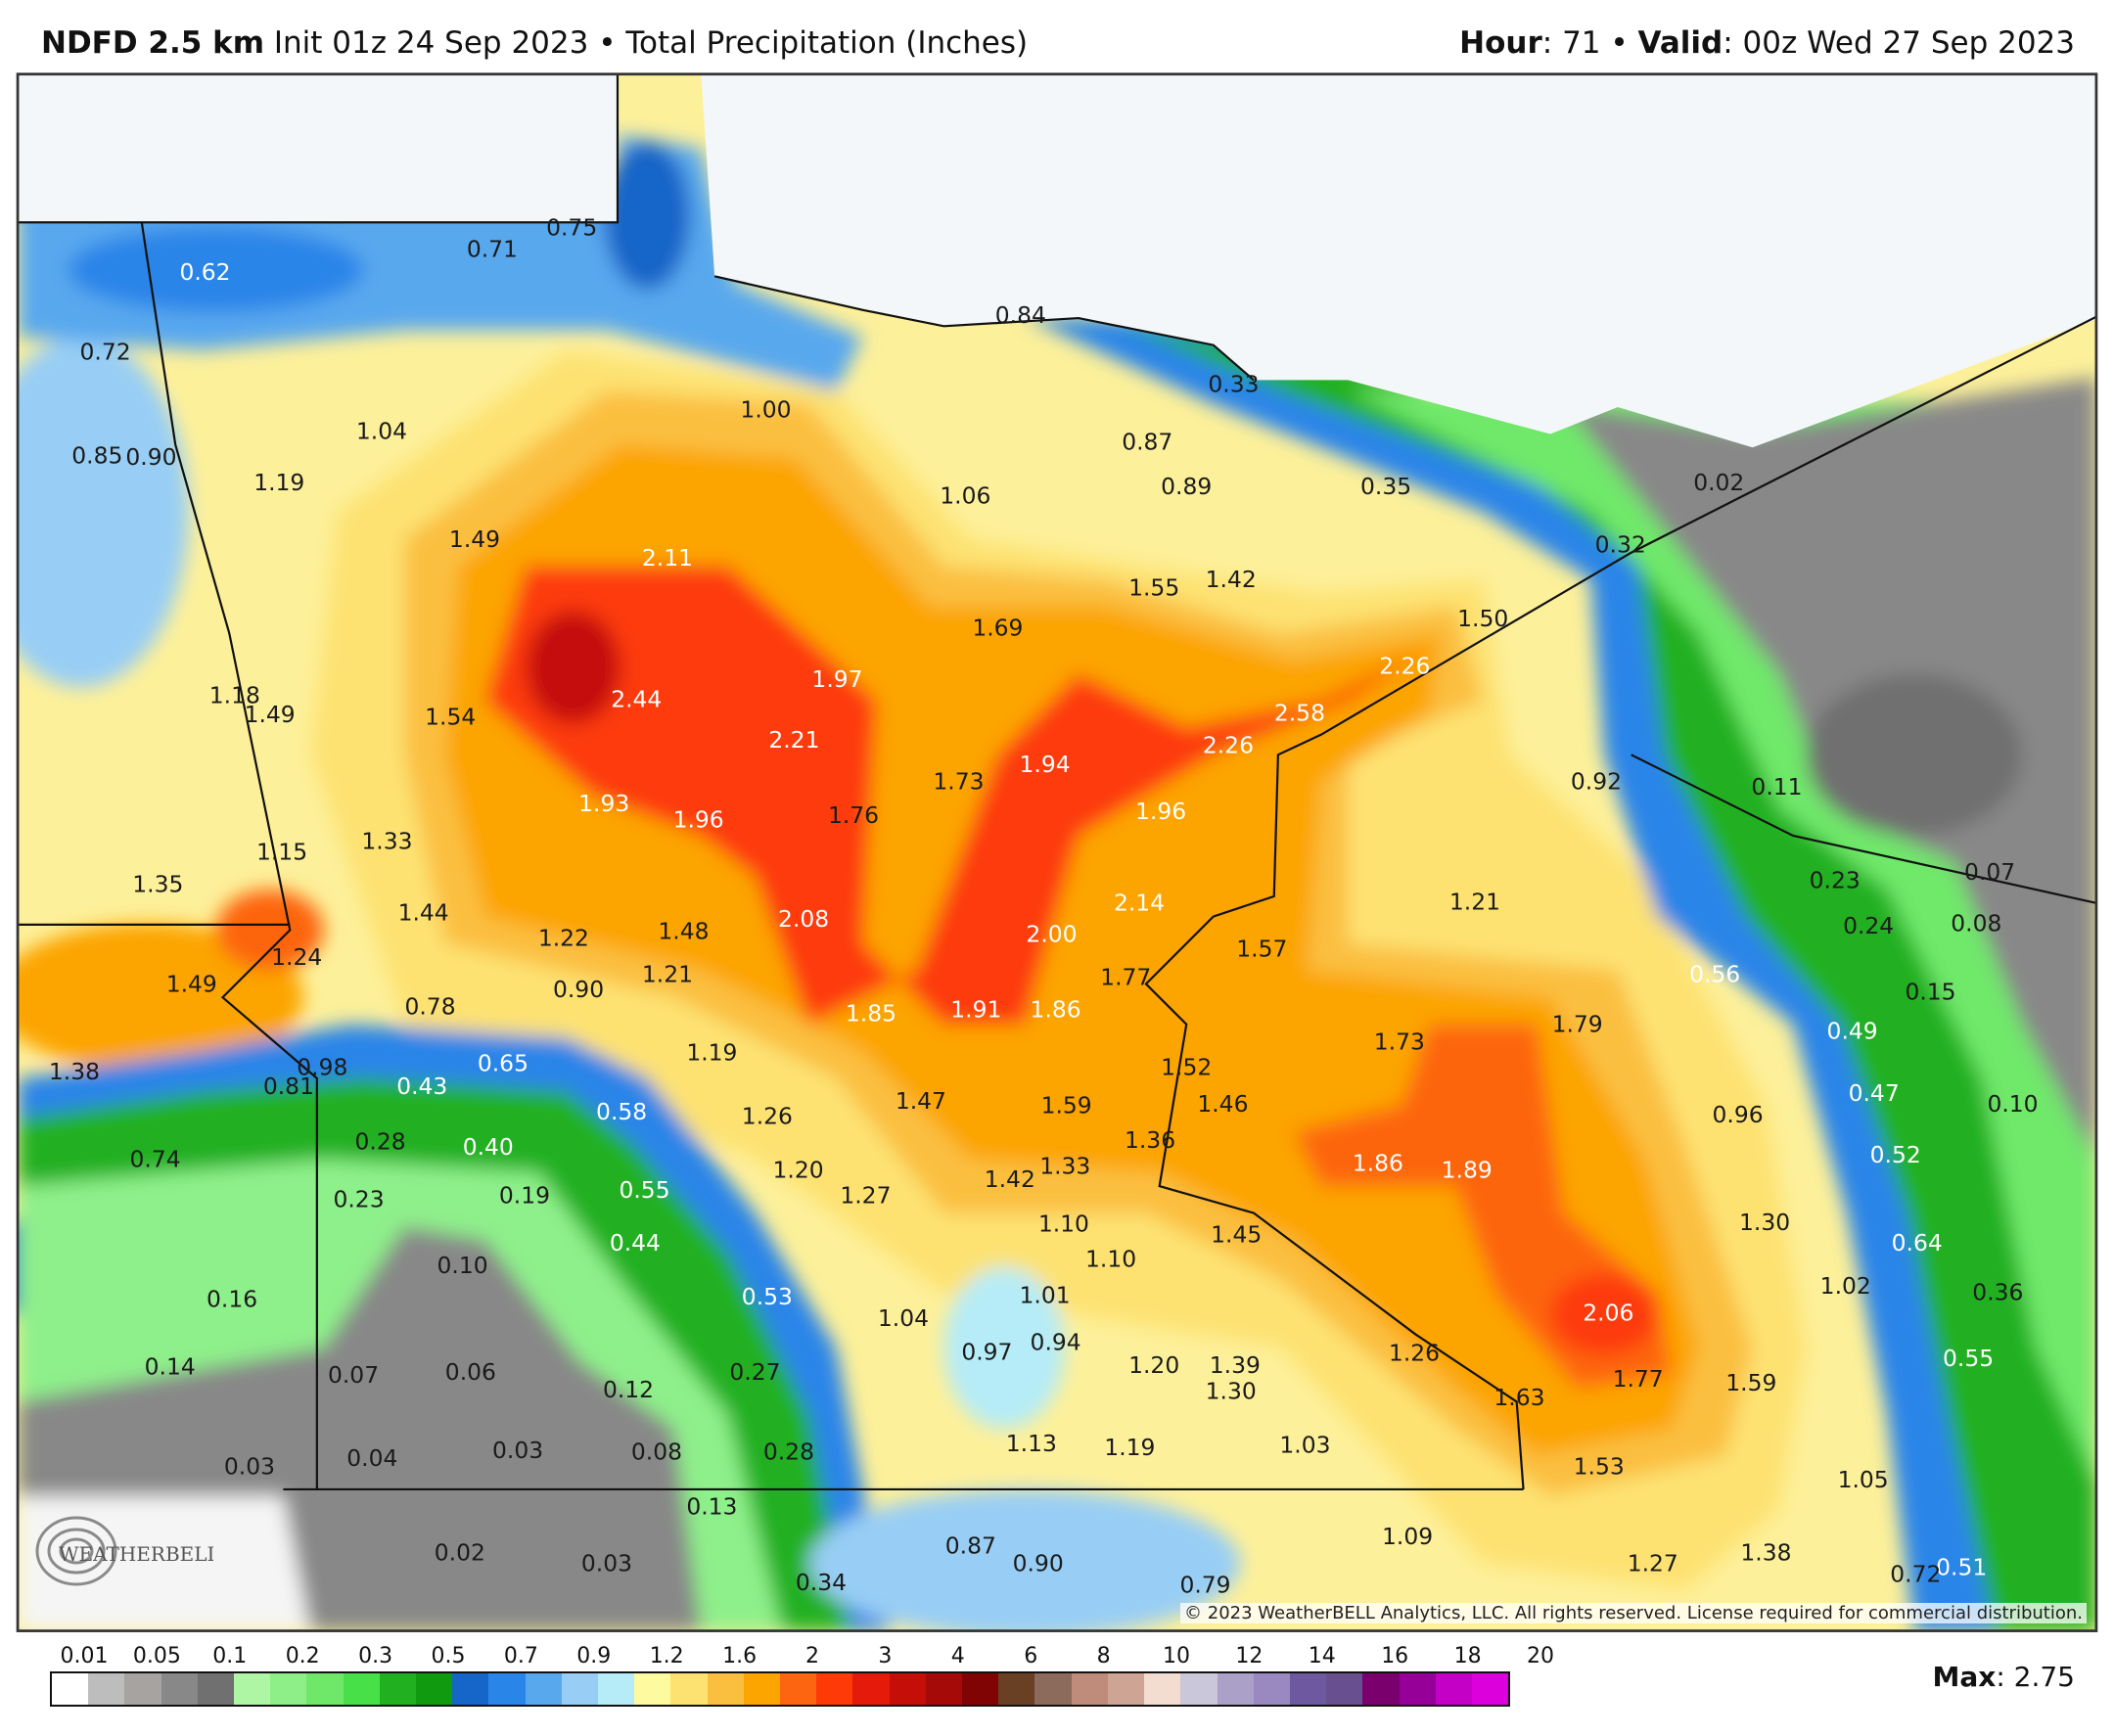 The image size is (2114, 1736). Describe the element at coordinates (204, 272) in the screenshot. I see `precip-value-label: 0.62` at that location.